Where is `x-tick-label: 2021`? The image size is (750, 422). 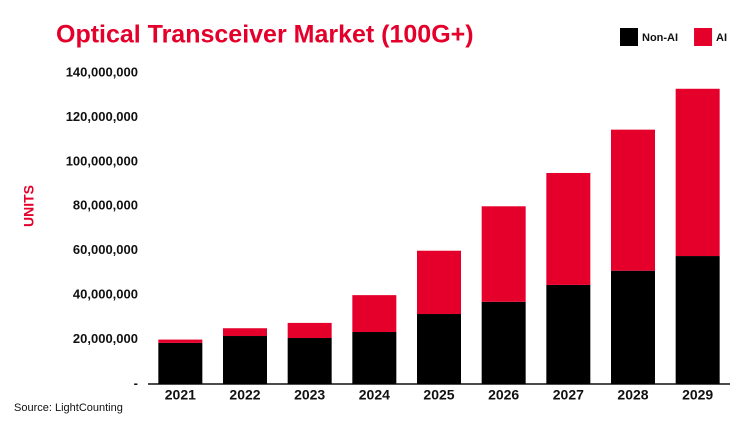 x-tick-label: 2021 is located at coordinates (180, 395).